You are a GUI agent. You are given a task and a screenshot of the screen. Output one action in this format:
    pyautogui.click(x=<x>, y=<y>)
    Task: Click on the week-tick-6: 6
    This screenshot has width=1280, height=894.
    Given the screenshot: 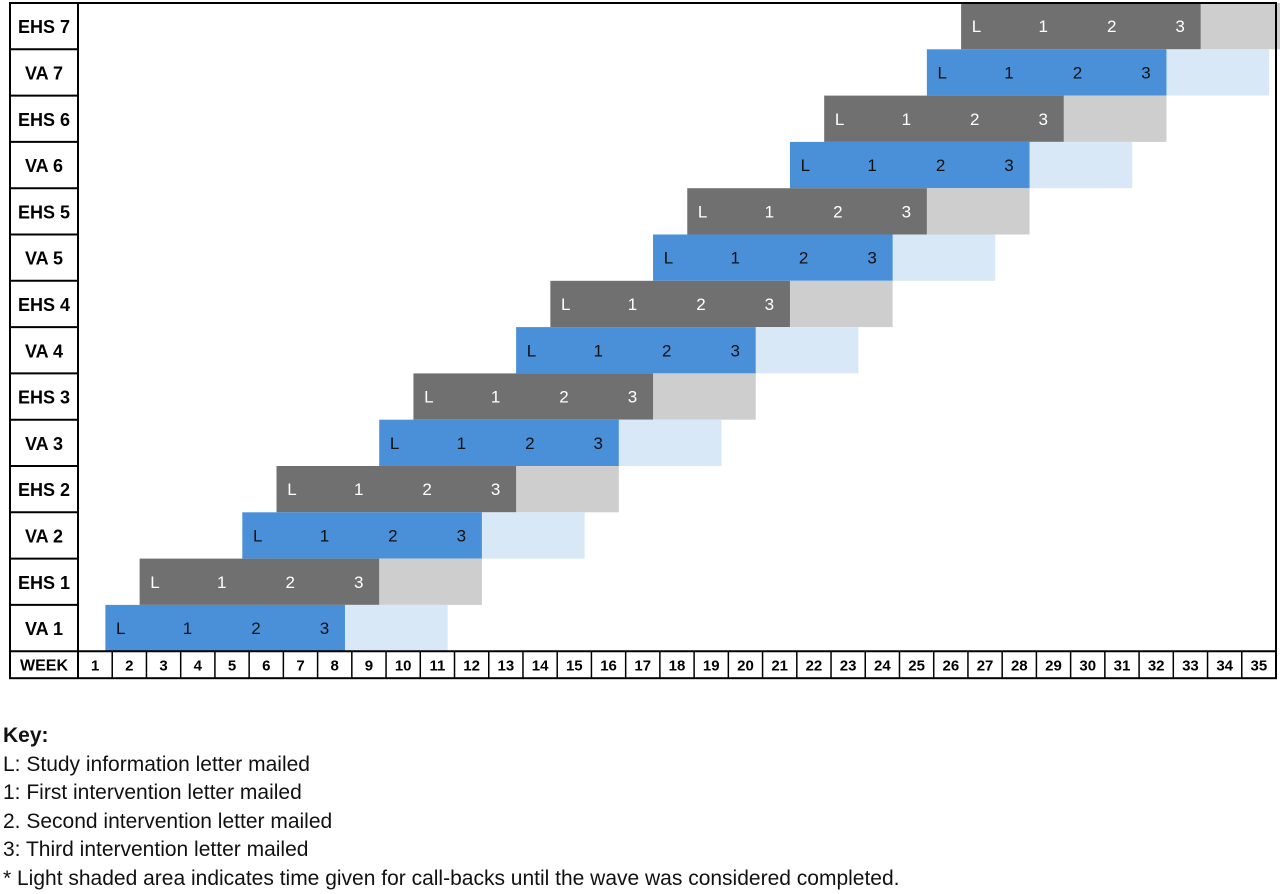 What is the action you would take?
    pyautogui.click(x=266, y=666)
    